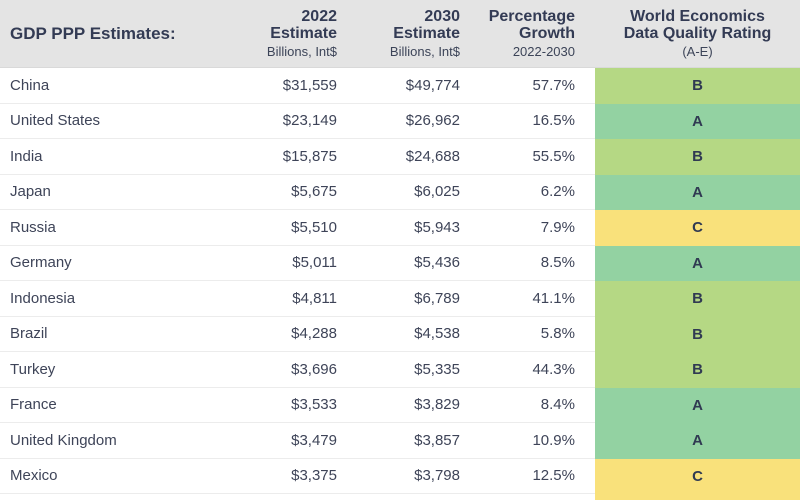 The width and height of the screenshot is (800, 500). Describe the element at coordinates (29, 334) in the screenshot. I see `country-cell: Brazil` at that location.